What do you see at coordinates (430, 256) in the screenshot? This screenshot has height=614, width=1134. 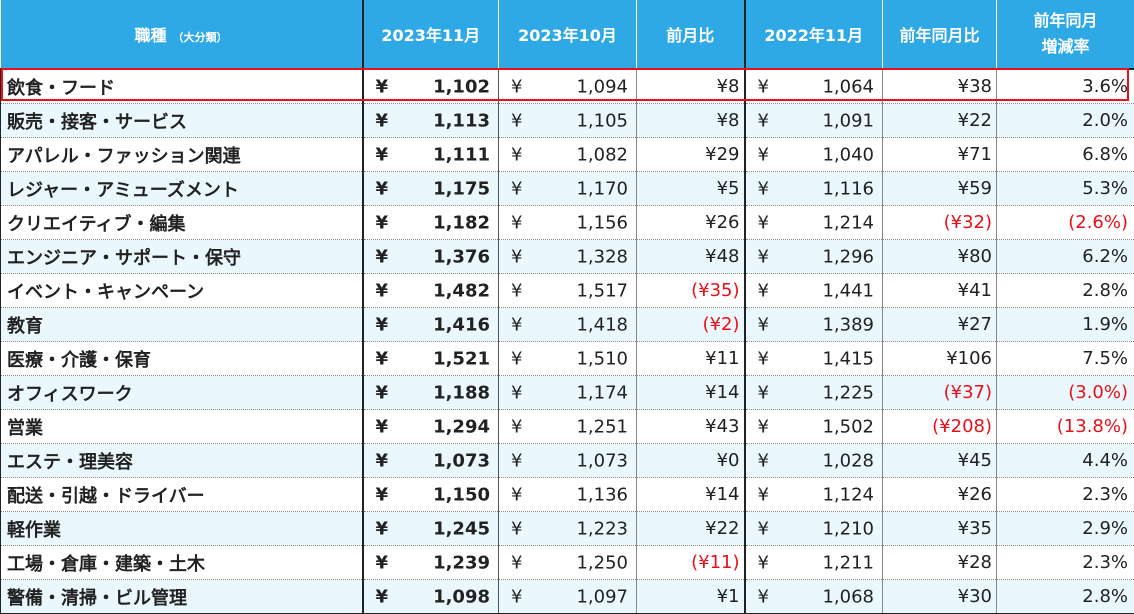 I see `cell-current: ¥1,376` at bounding box center [430, 256].